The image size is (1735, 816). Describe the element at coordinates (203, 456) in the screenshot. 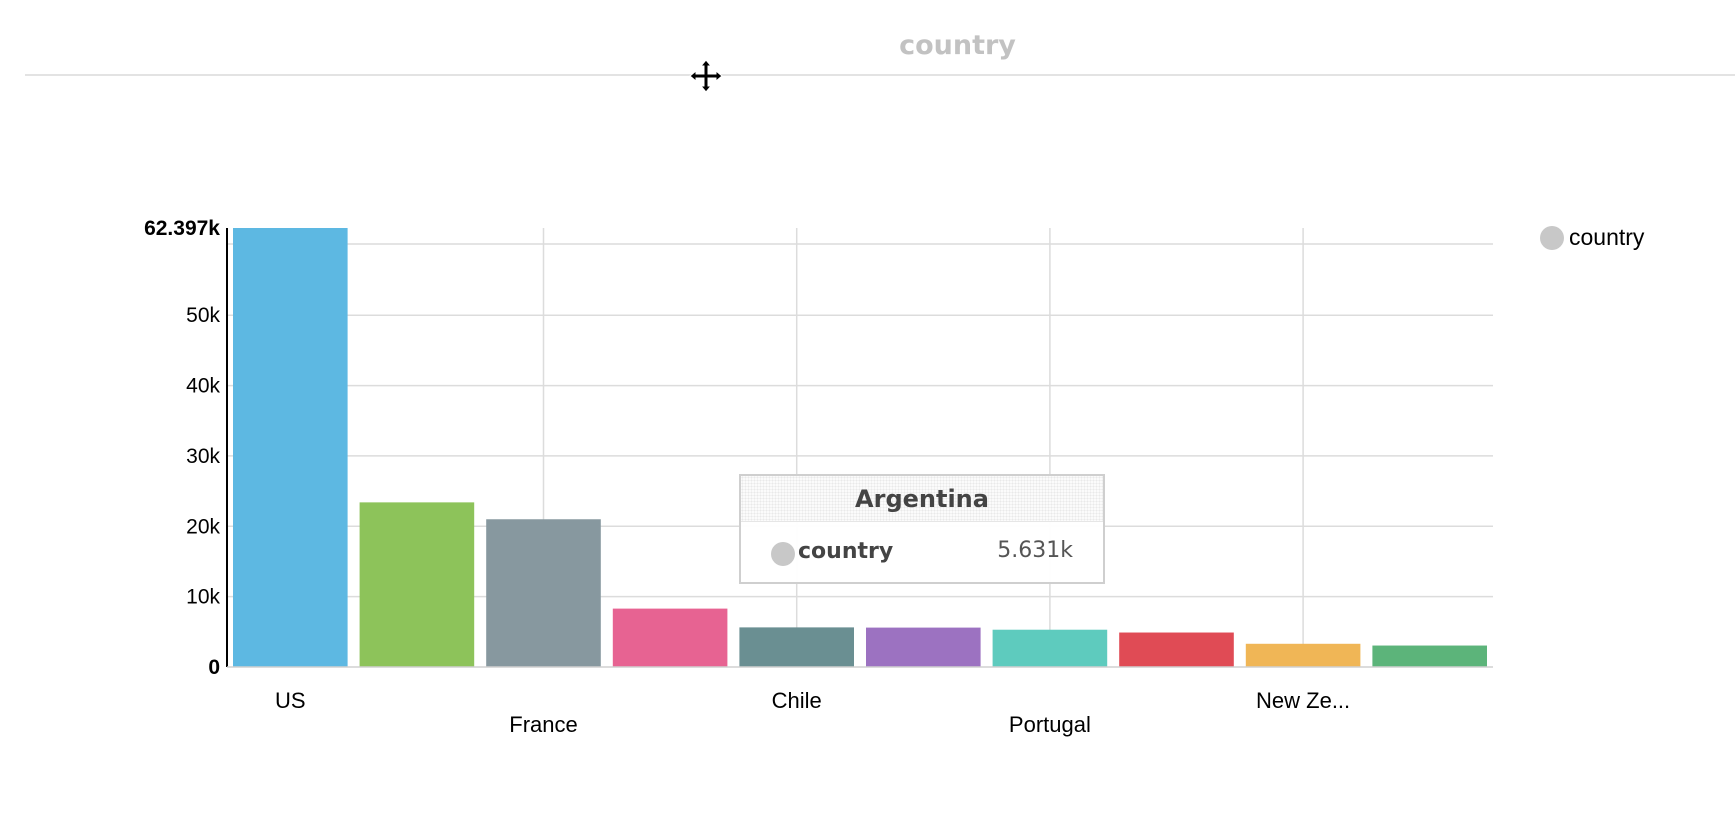

I see `y-tick-label: 30k` at that location.